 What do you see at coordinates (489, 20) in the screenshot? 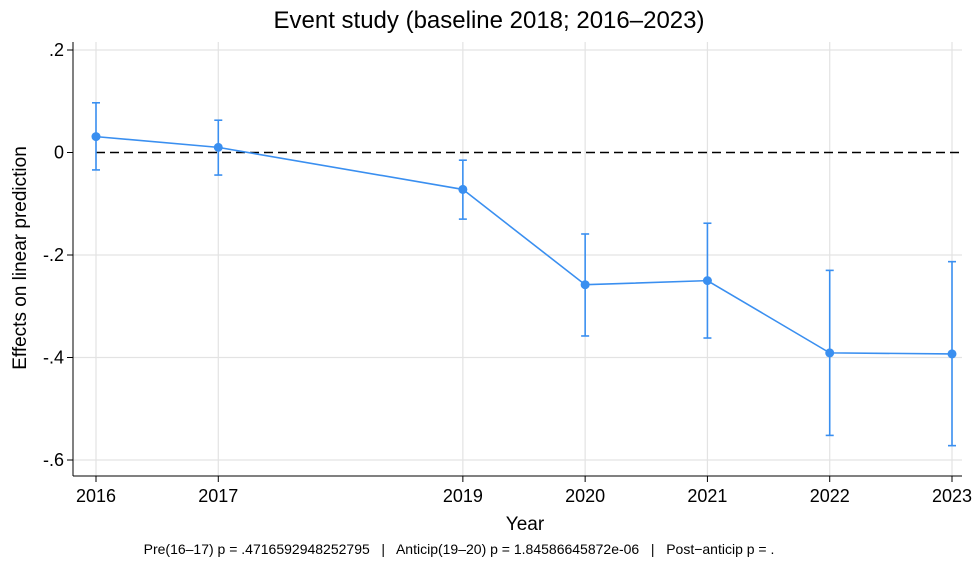
I see `chart-title: Event study (baseline 2018; 2016–2023)` at bounding box center [489, 20].